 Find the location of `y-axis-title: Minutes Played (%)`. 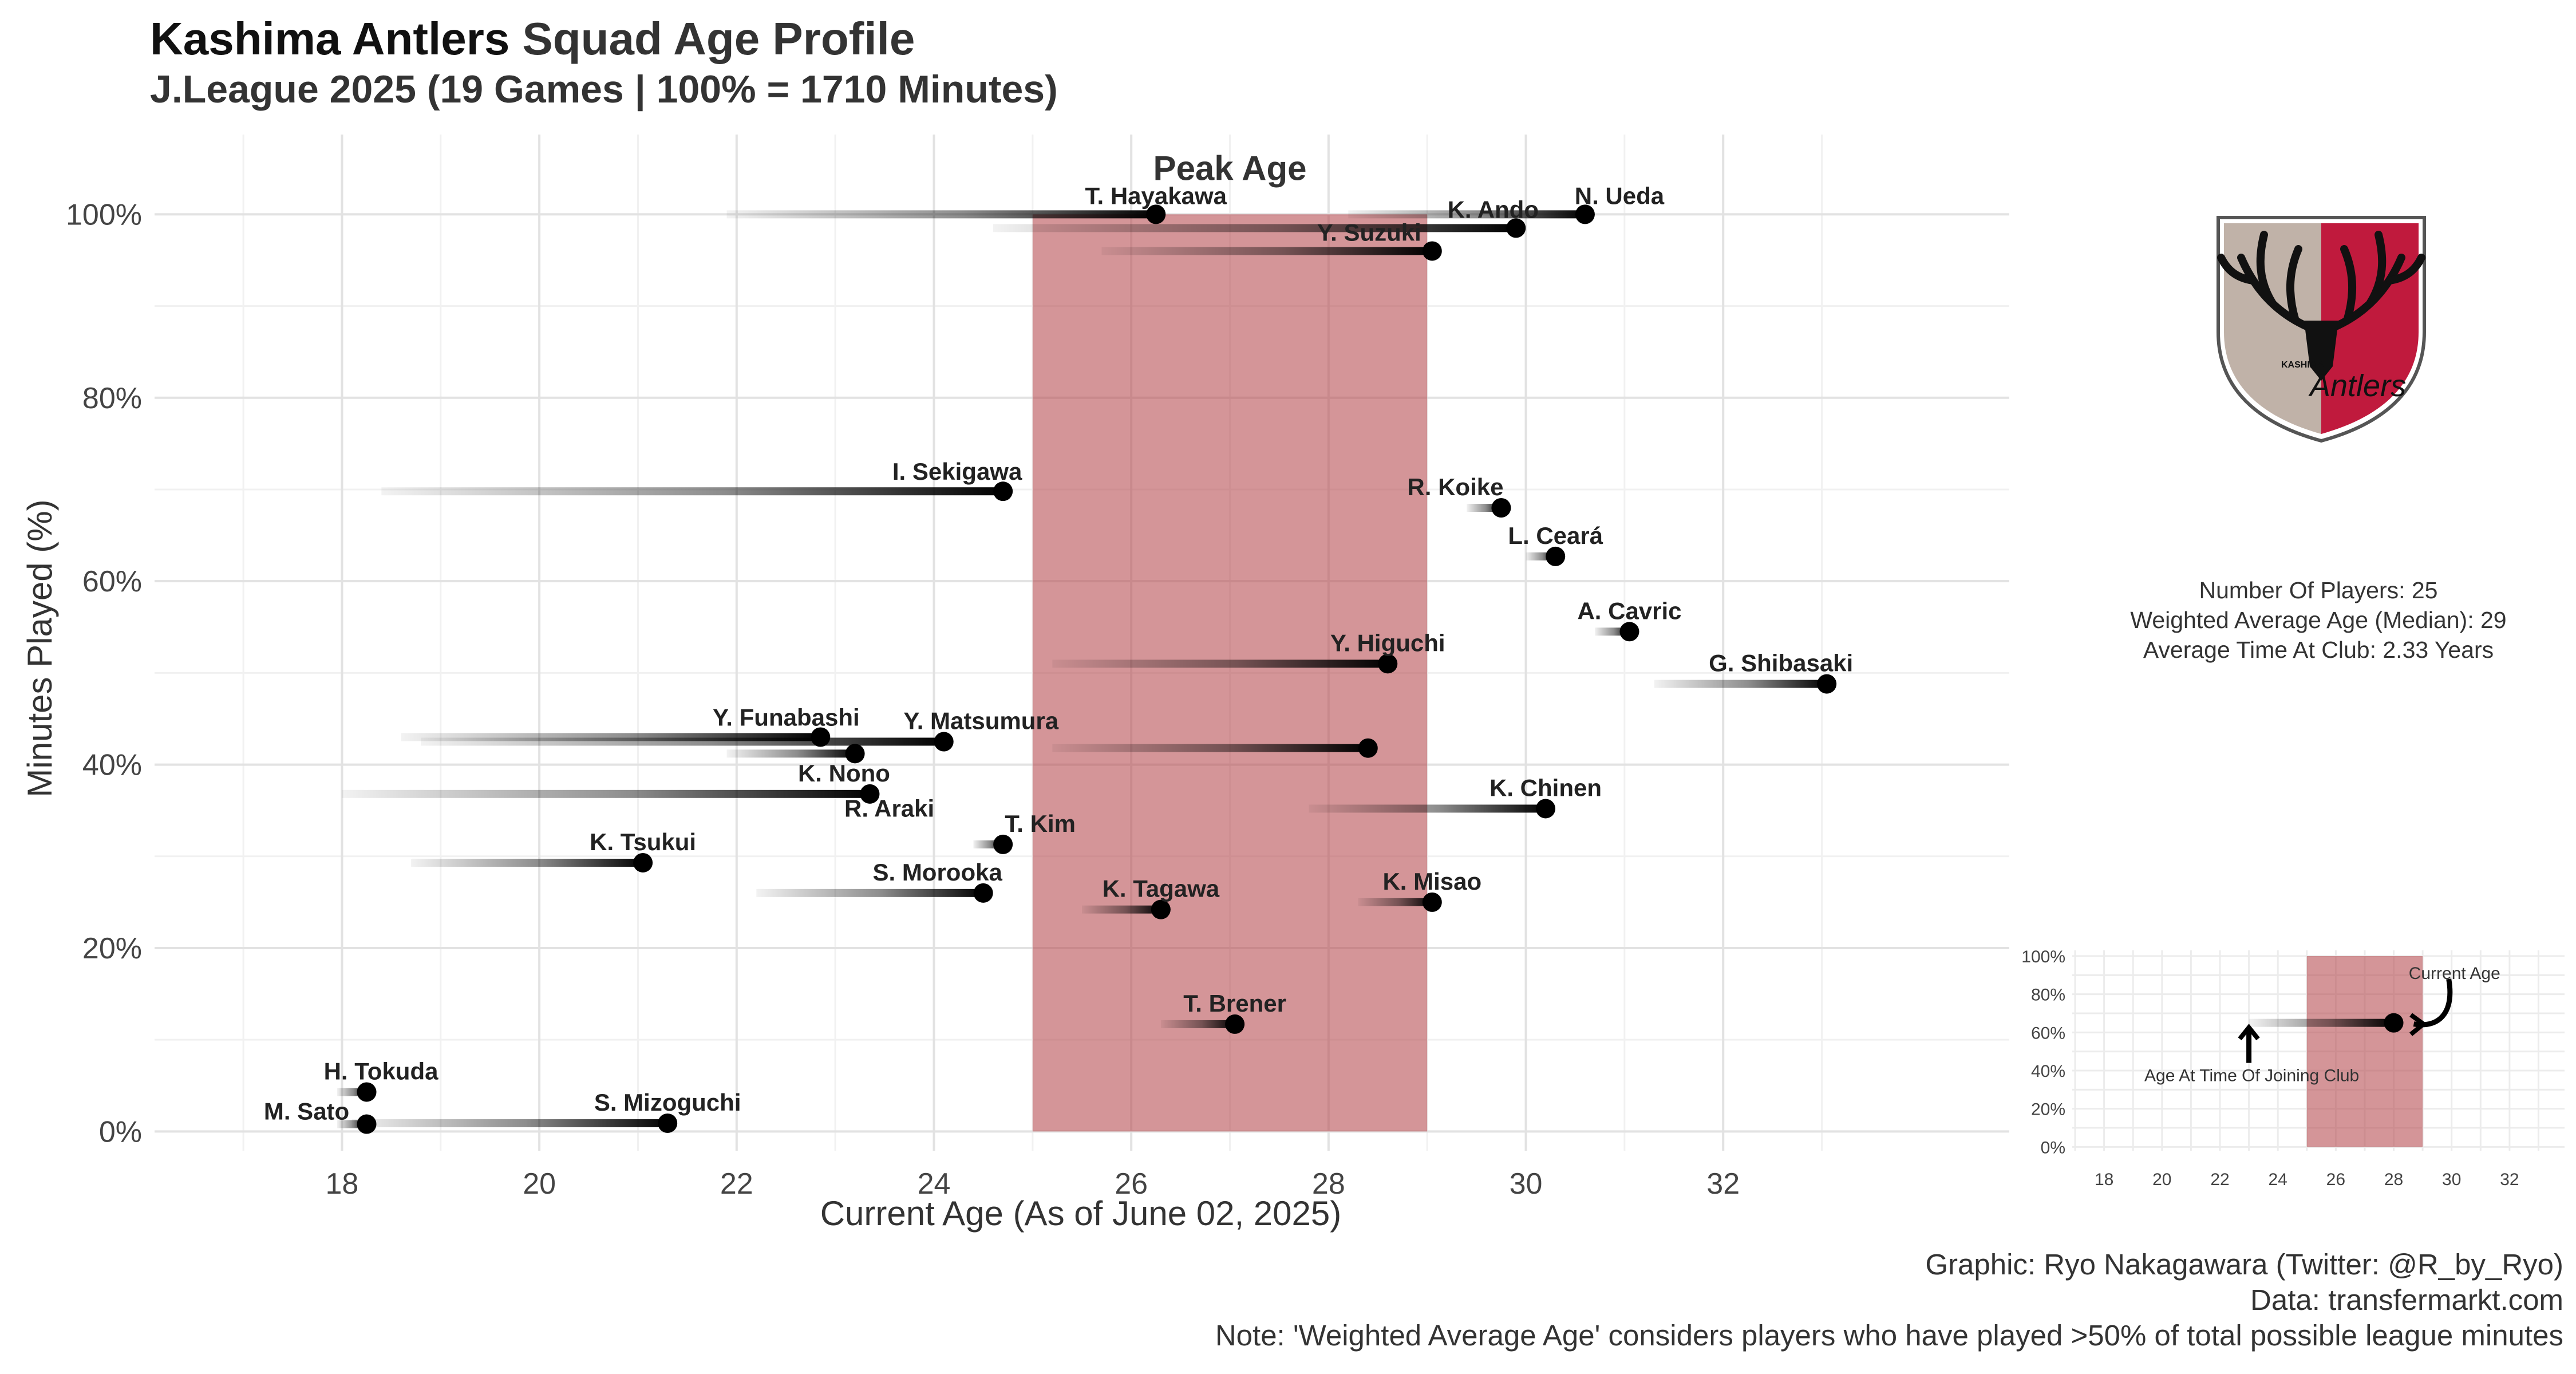

y-axis-title: Minutes Played (%) is located at coordinates (40, 648).